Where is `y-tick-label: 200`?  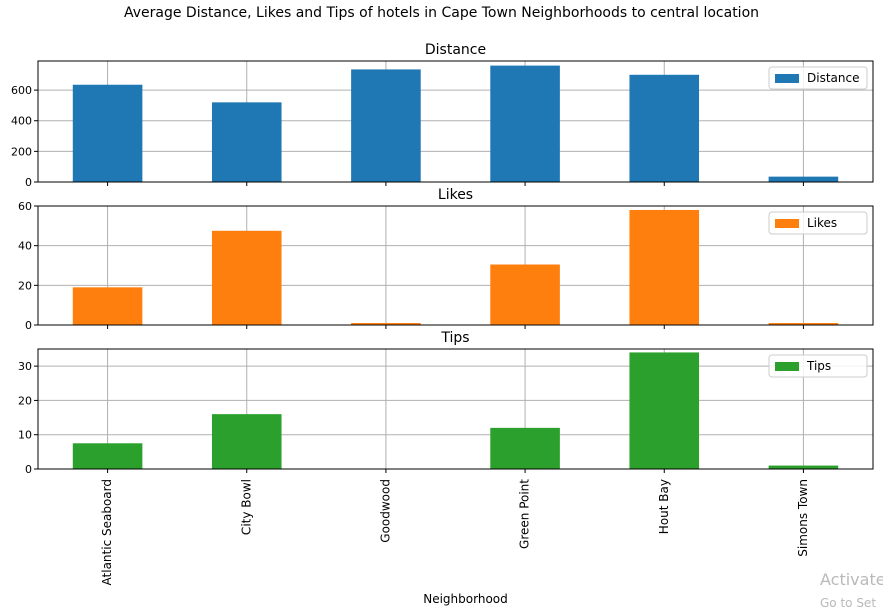
y-tick-label: 200 is located at coordinates (21, 151).